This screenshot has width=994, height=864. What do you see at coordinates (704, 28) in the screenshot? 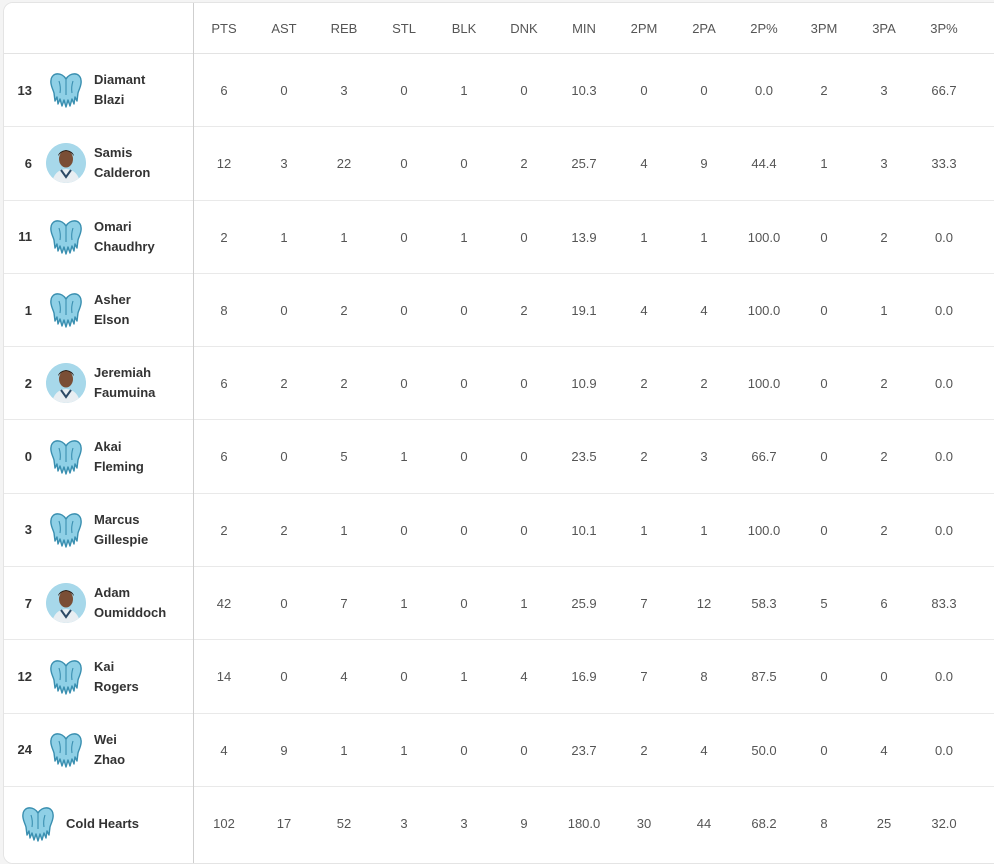
I see `column-header-2pa: 2PA` at bounding box center [704, 28].